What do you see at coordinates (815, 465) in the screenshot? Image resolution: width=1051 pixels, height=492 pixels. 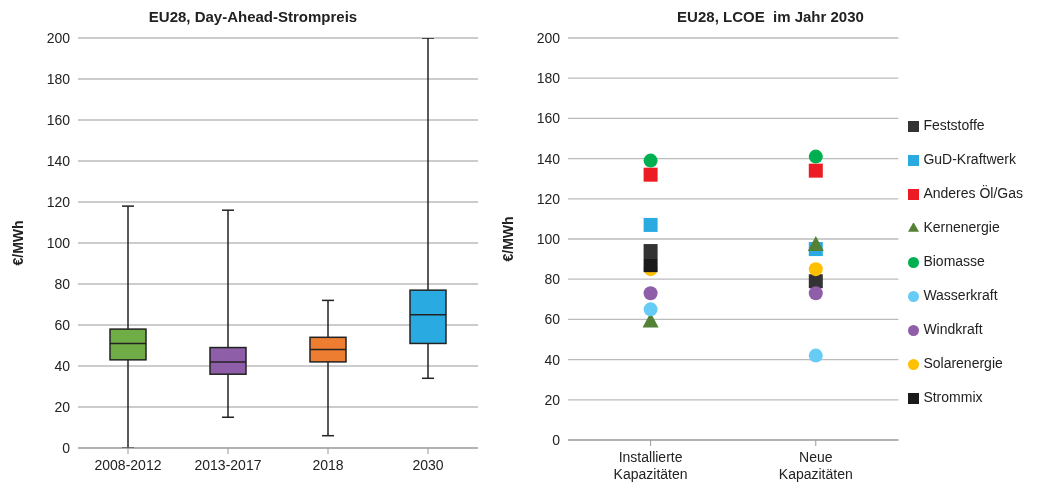 I see `x-tick-label: Neue Kapazitäten` at bounding box center [815, 465].